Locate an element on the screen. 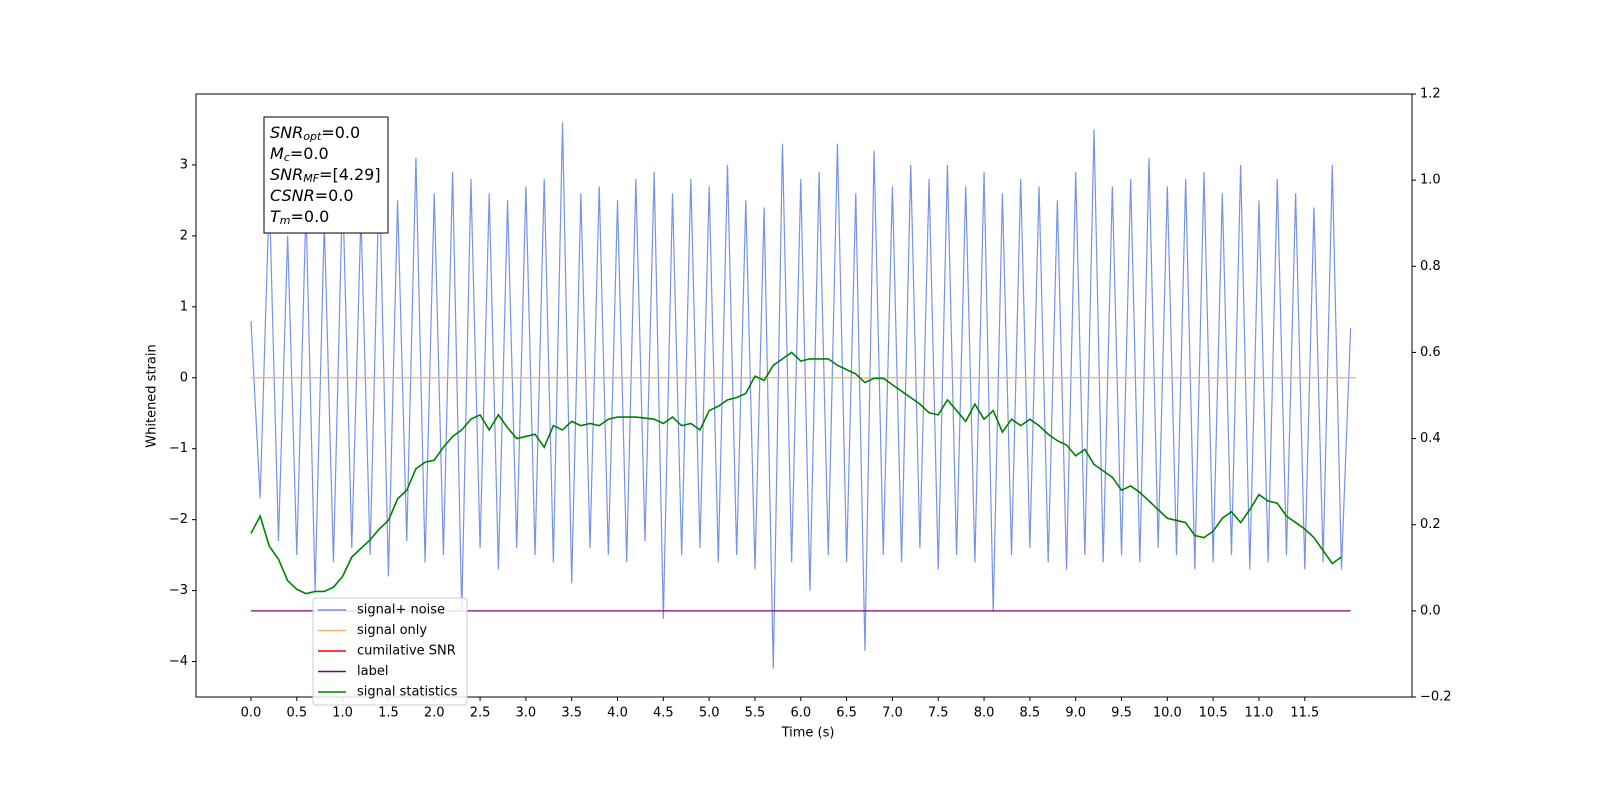  x-tick-label: 11.5 is located at coordinates (1304, 713).